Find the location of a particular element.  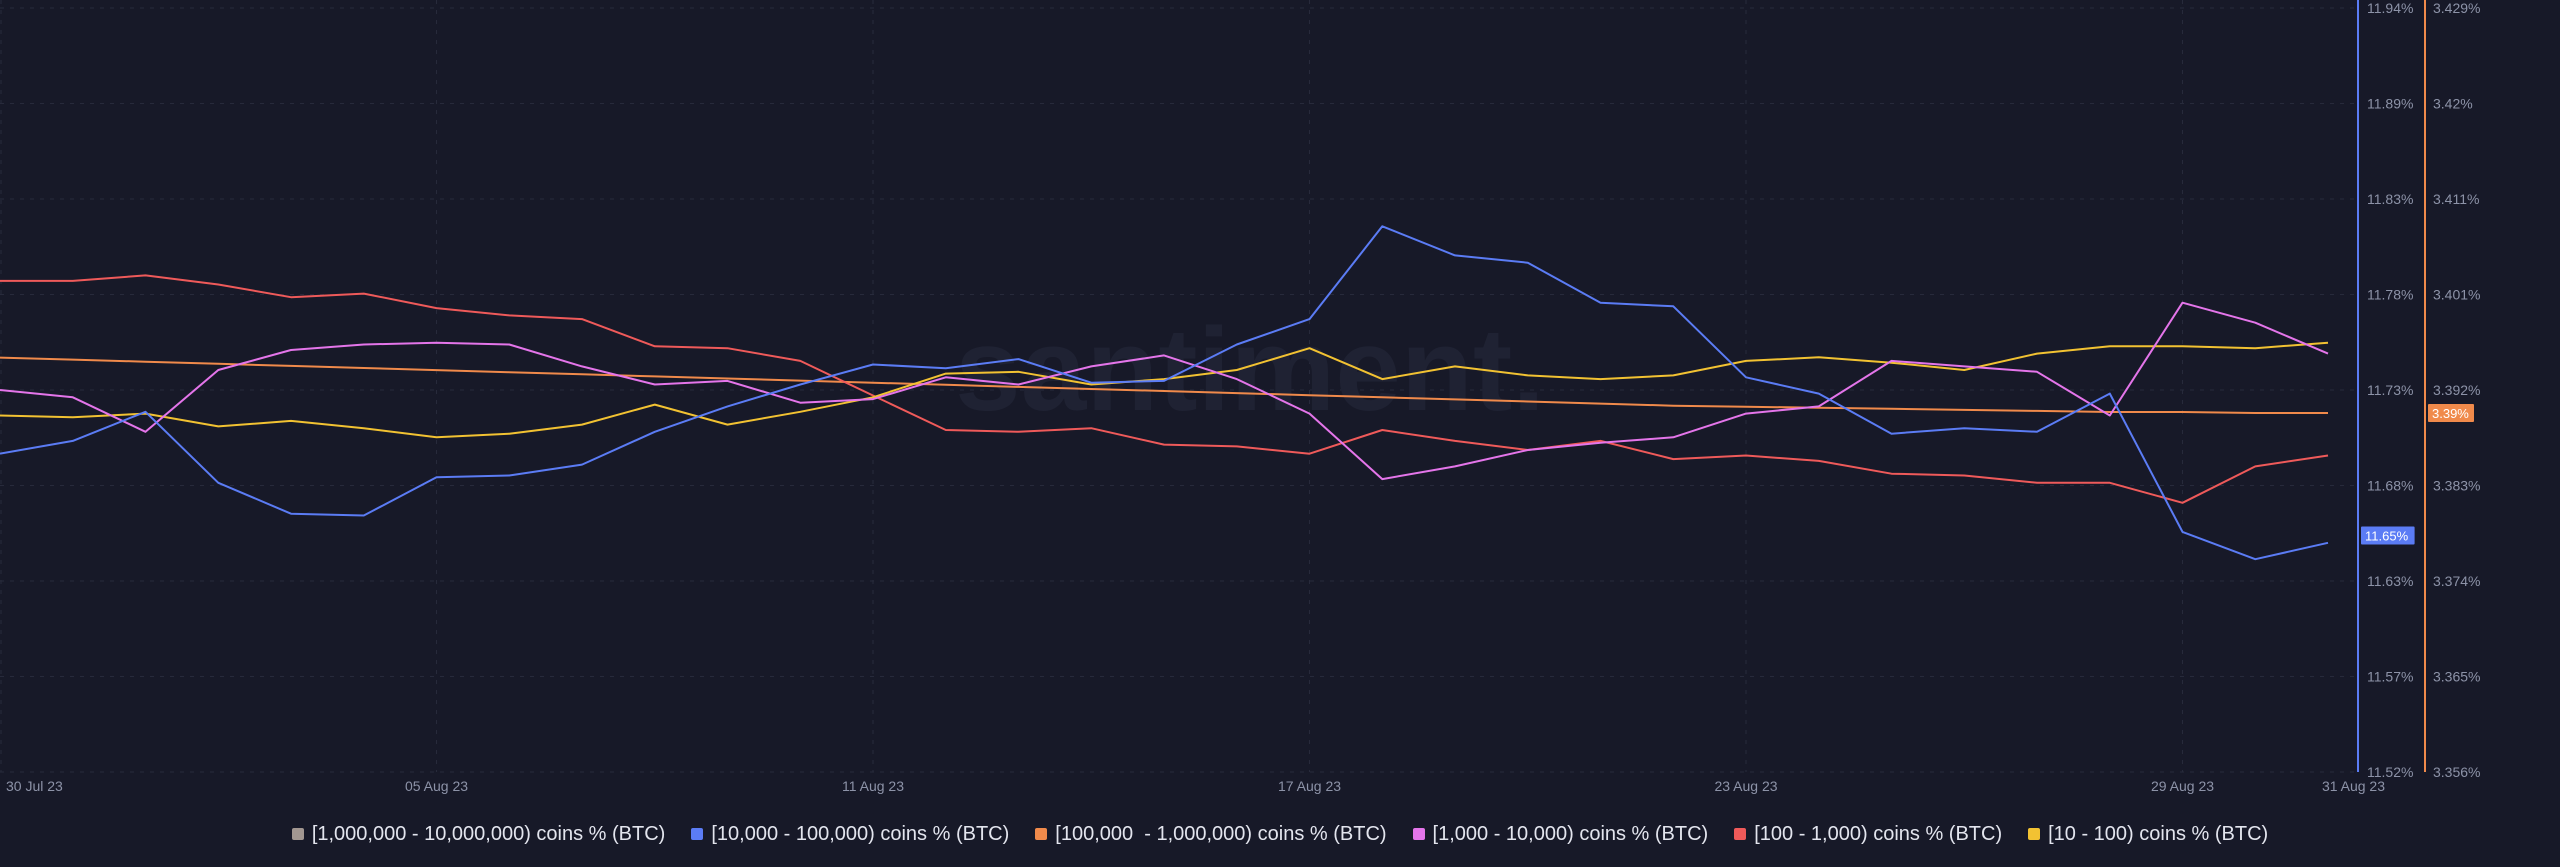

legend-item: [100 - 1,000) coins % (BTC) is located at coordinates (1868, 834).